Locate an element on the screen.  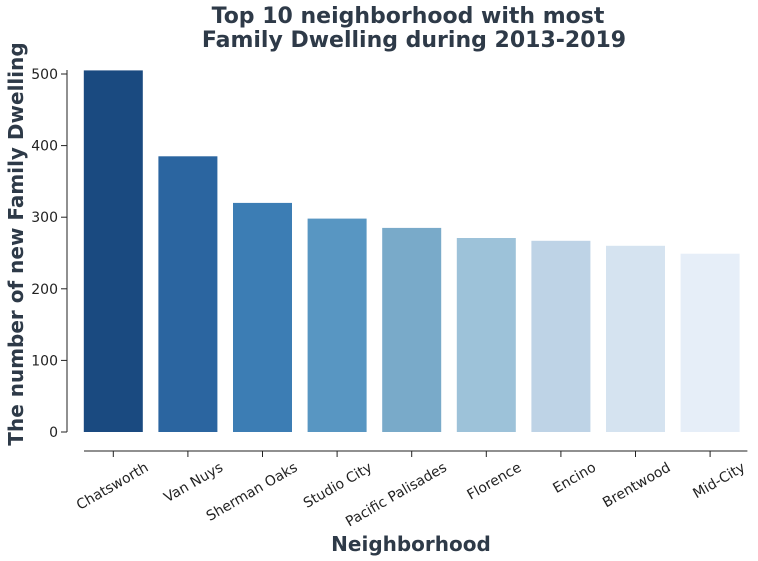
x-tick-label: Van Nuys is located at coordinates (193, 483).